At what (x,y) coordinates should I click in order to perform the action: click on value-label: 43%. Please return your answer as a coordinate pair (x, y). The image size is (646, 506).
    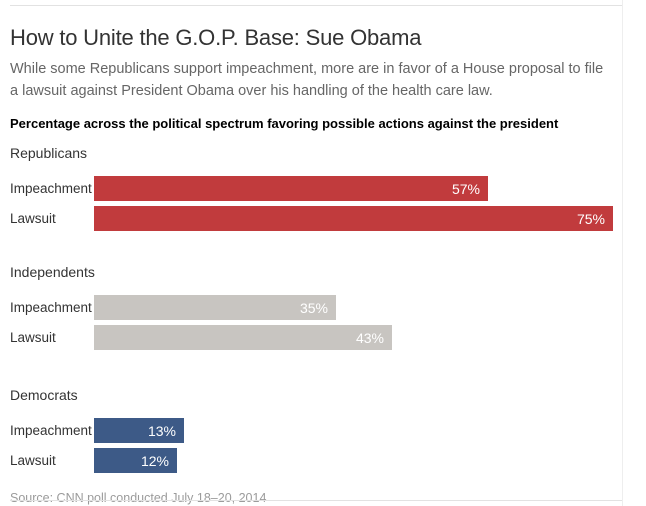
    Looking at the image, I should click on (369, 337).